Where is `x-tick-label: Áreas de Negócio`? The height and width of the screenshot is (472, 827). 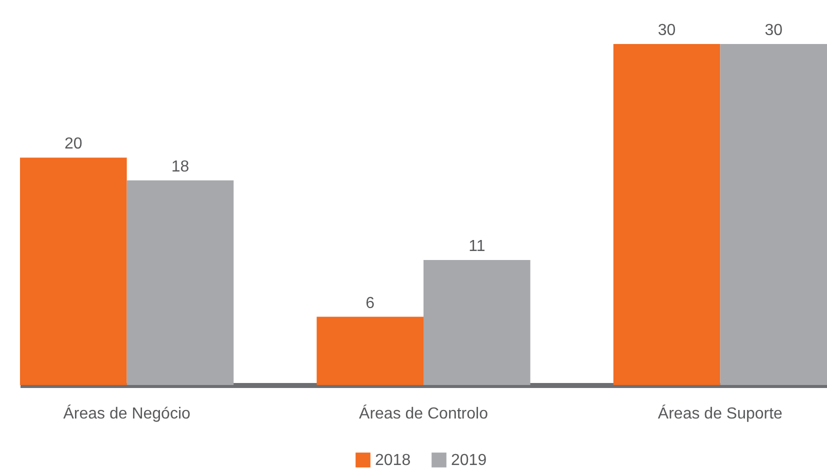
x-tick-label: Áreas de Negócio is located at coordinates (127, 413).